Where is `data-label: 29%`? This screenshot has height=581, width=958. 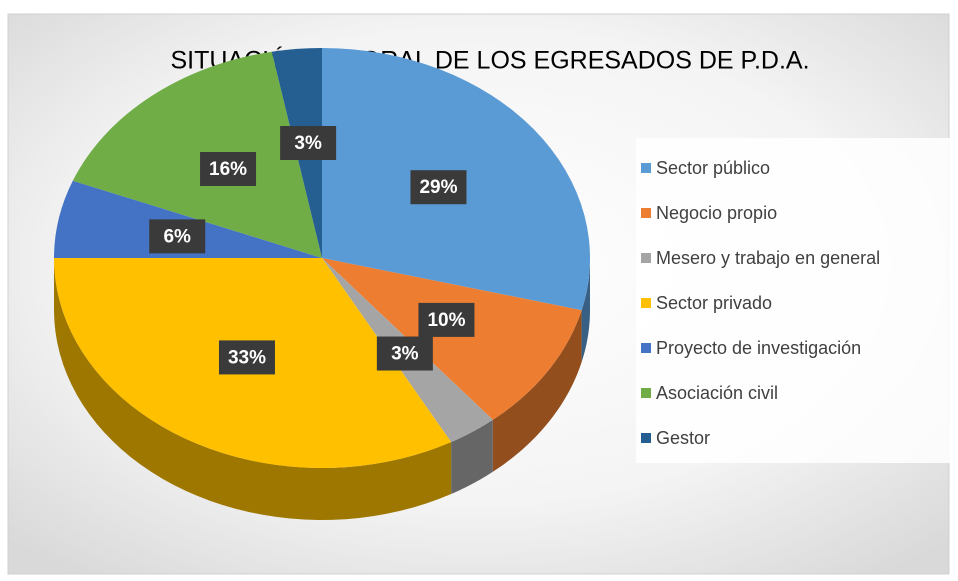
data-label: 29% is located at coordinates (438, 187).